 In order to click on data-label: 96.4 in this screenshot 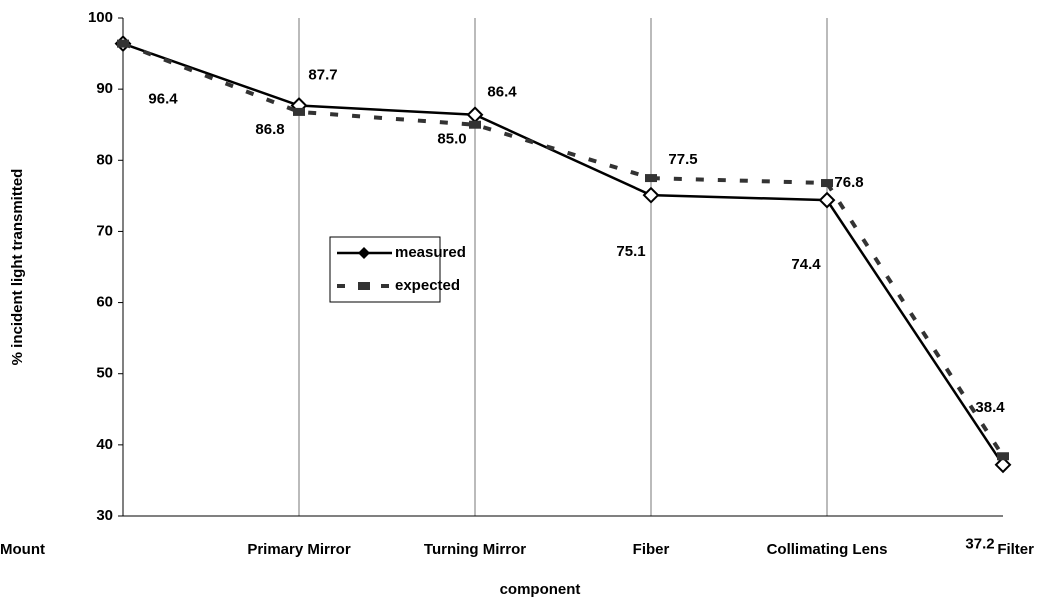, I will do `click(163, 99)`.